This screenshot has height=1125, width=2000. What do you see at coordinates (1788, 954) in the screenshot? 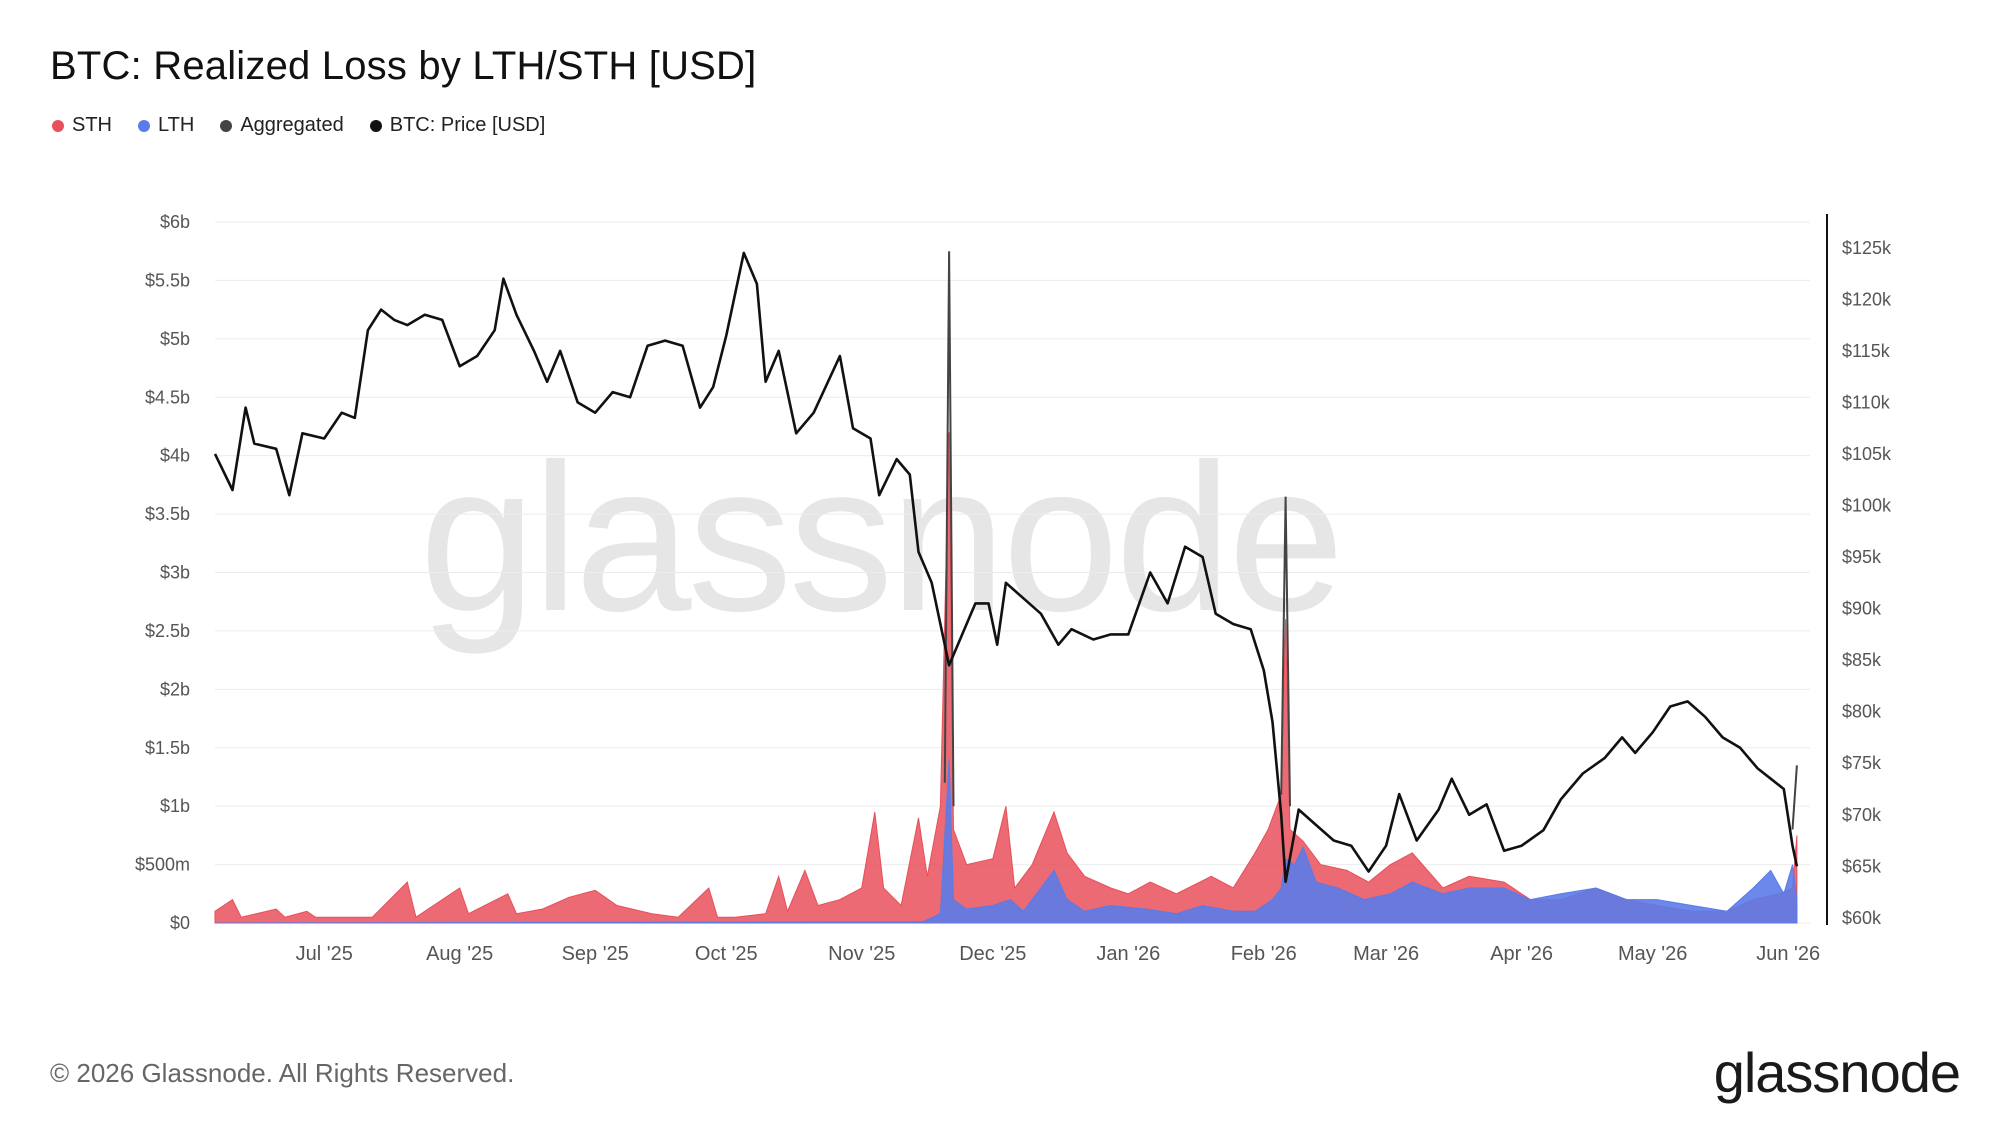
I see `x-tick-label: Jun '26` at bounding box center [1788, 954].